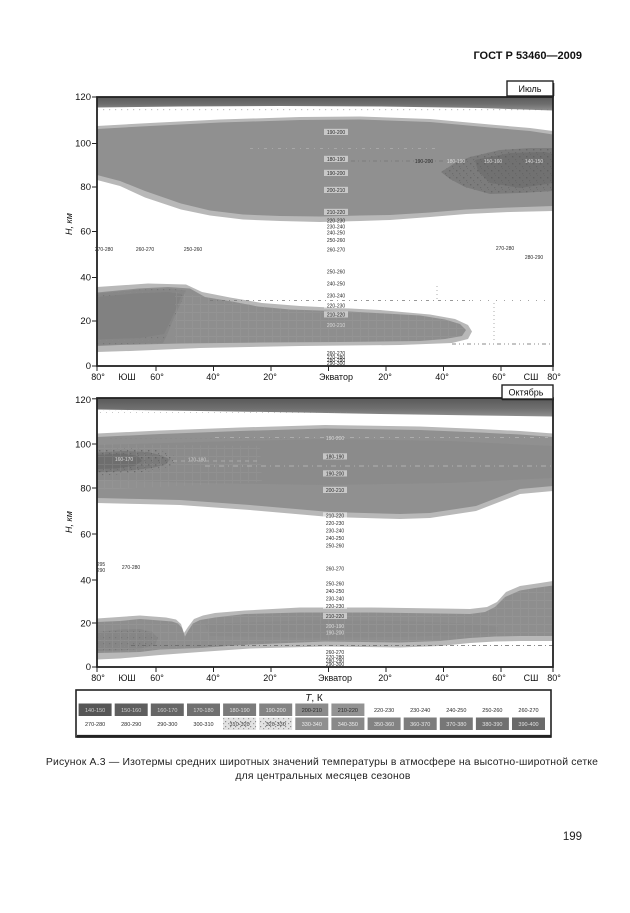  What do you see at coordinates (85, 321) in the screenshot?
I see `svg-text: 20` at bounding box center [85, 321].